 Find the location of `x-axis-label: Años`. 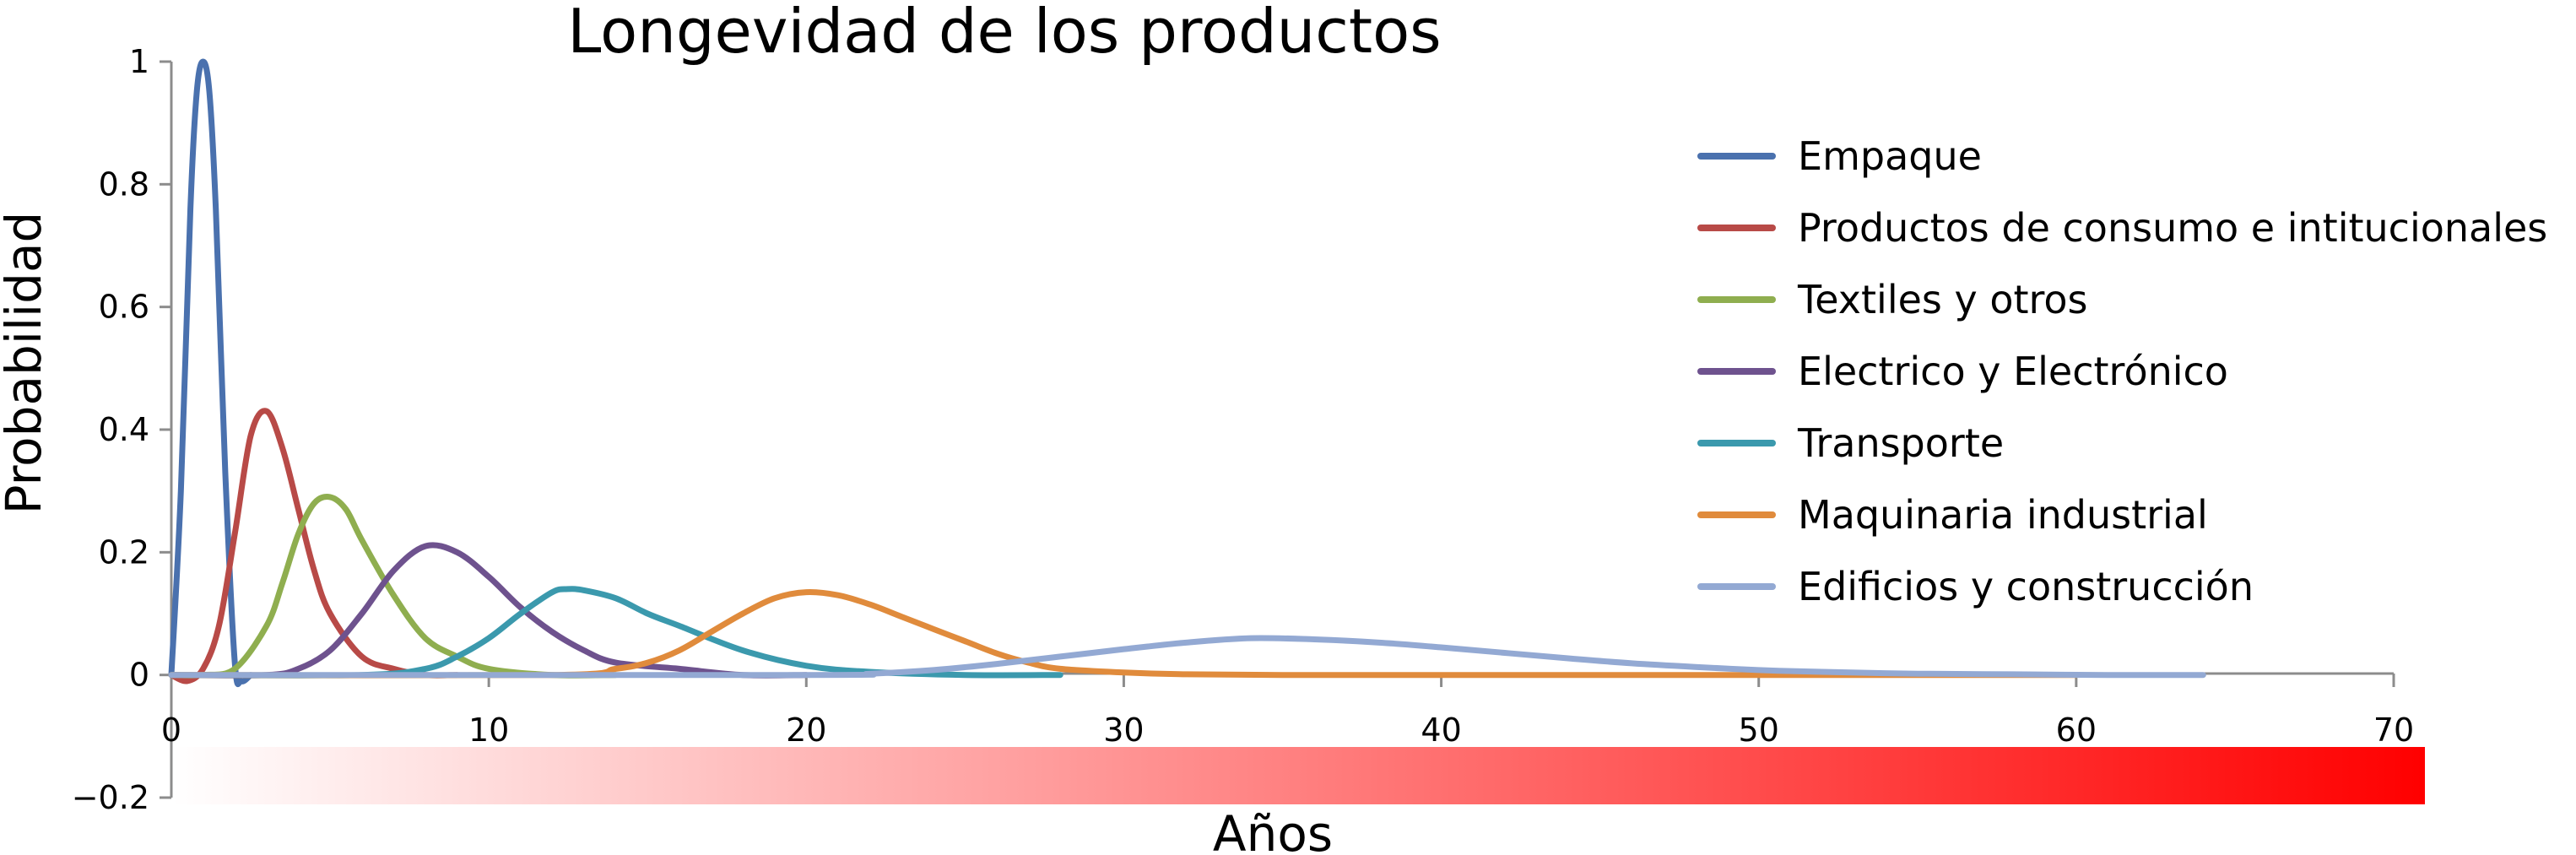

x-axis-label: Años is located at coordinates (1273, 830).